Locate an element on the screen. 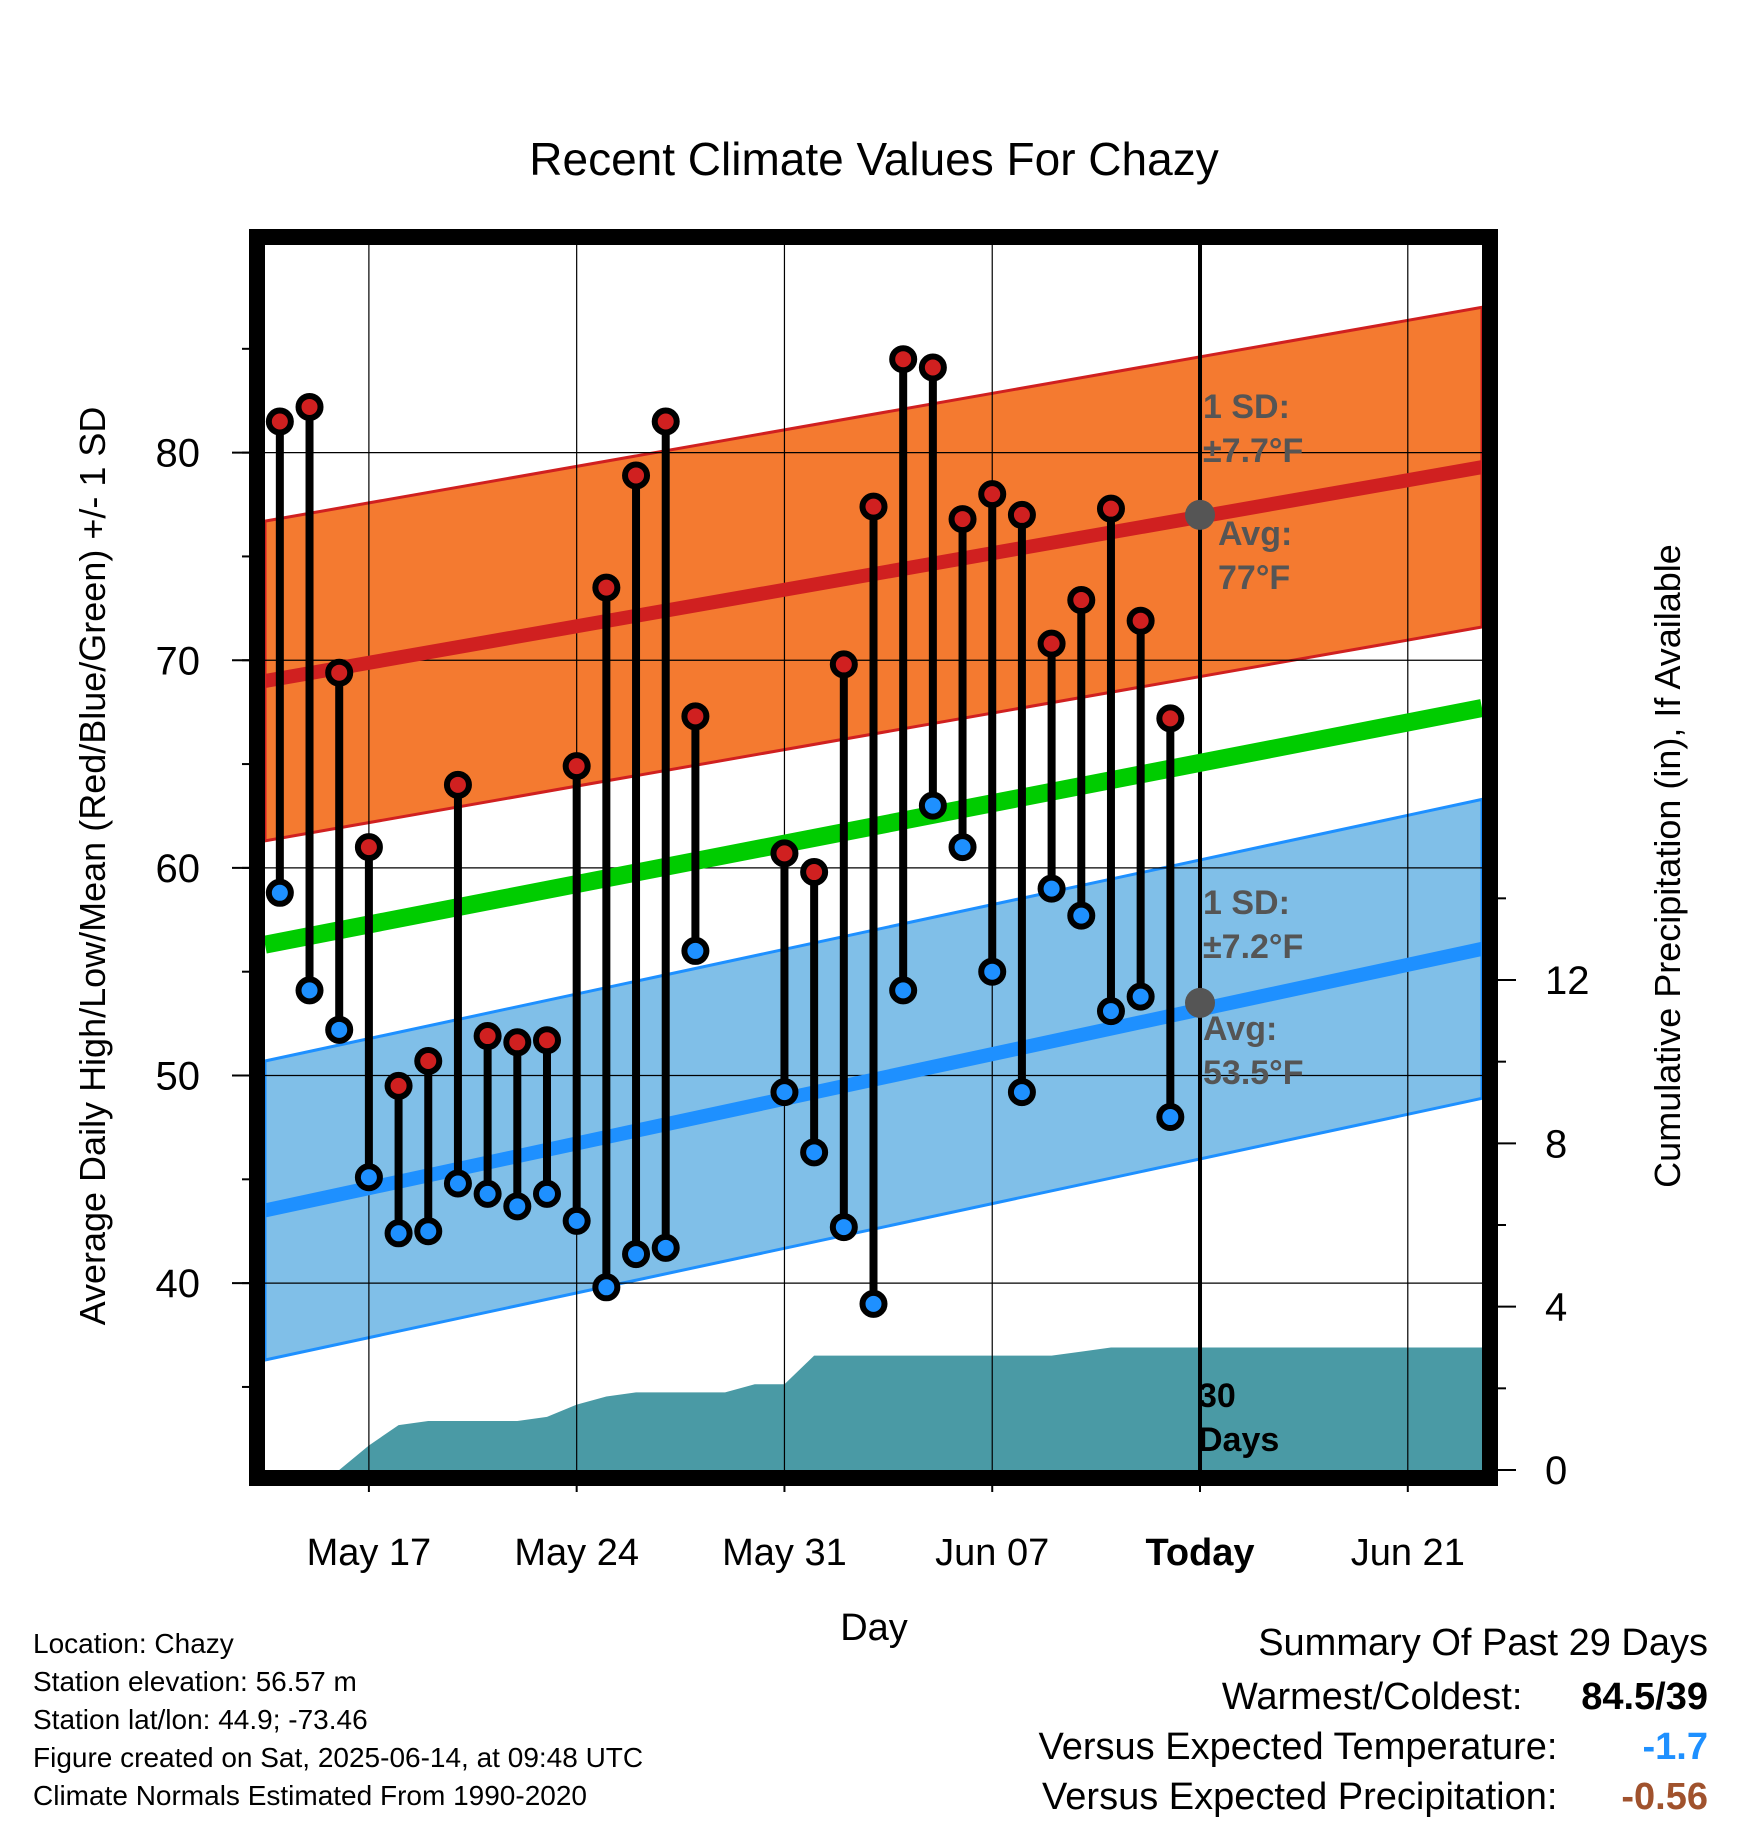 The image size is (1748, 1828). summary-precip-label: Versus Expected Precipitation: is located at coordinates (1300, 1797).